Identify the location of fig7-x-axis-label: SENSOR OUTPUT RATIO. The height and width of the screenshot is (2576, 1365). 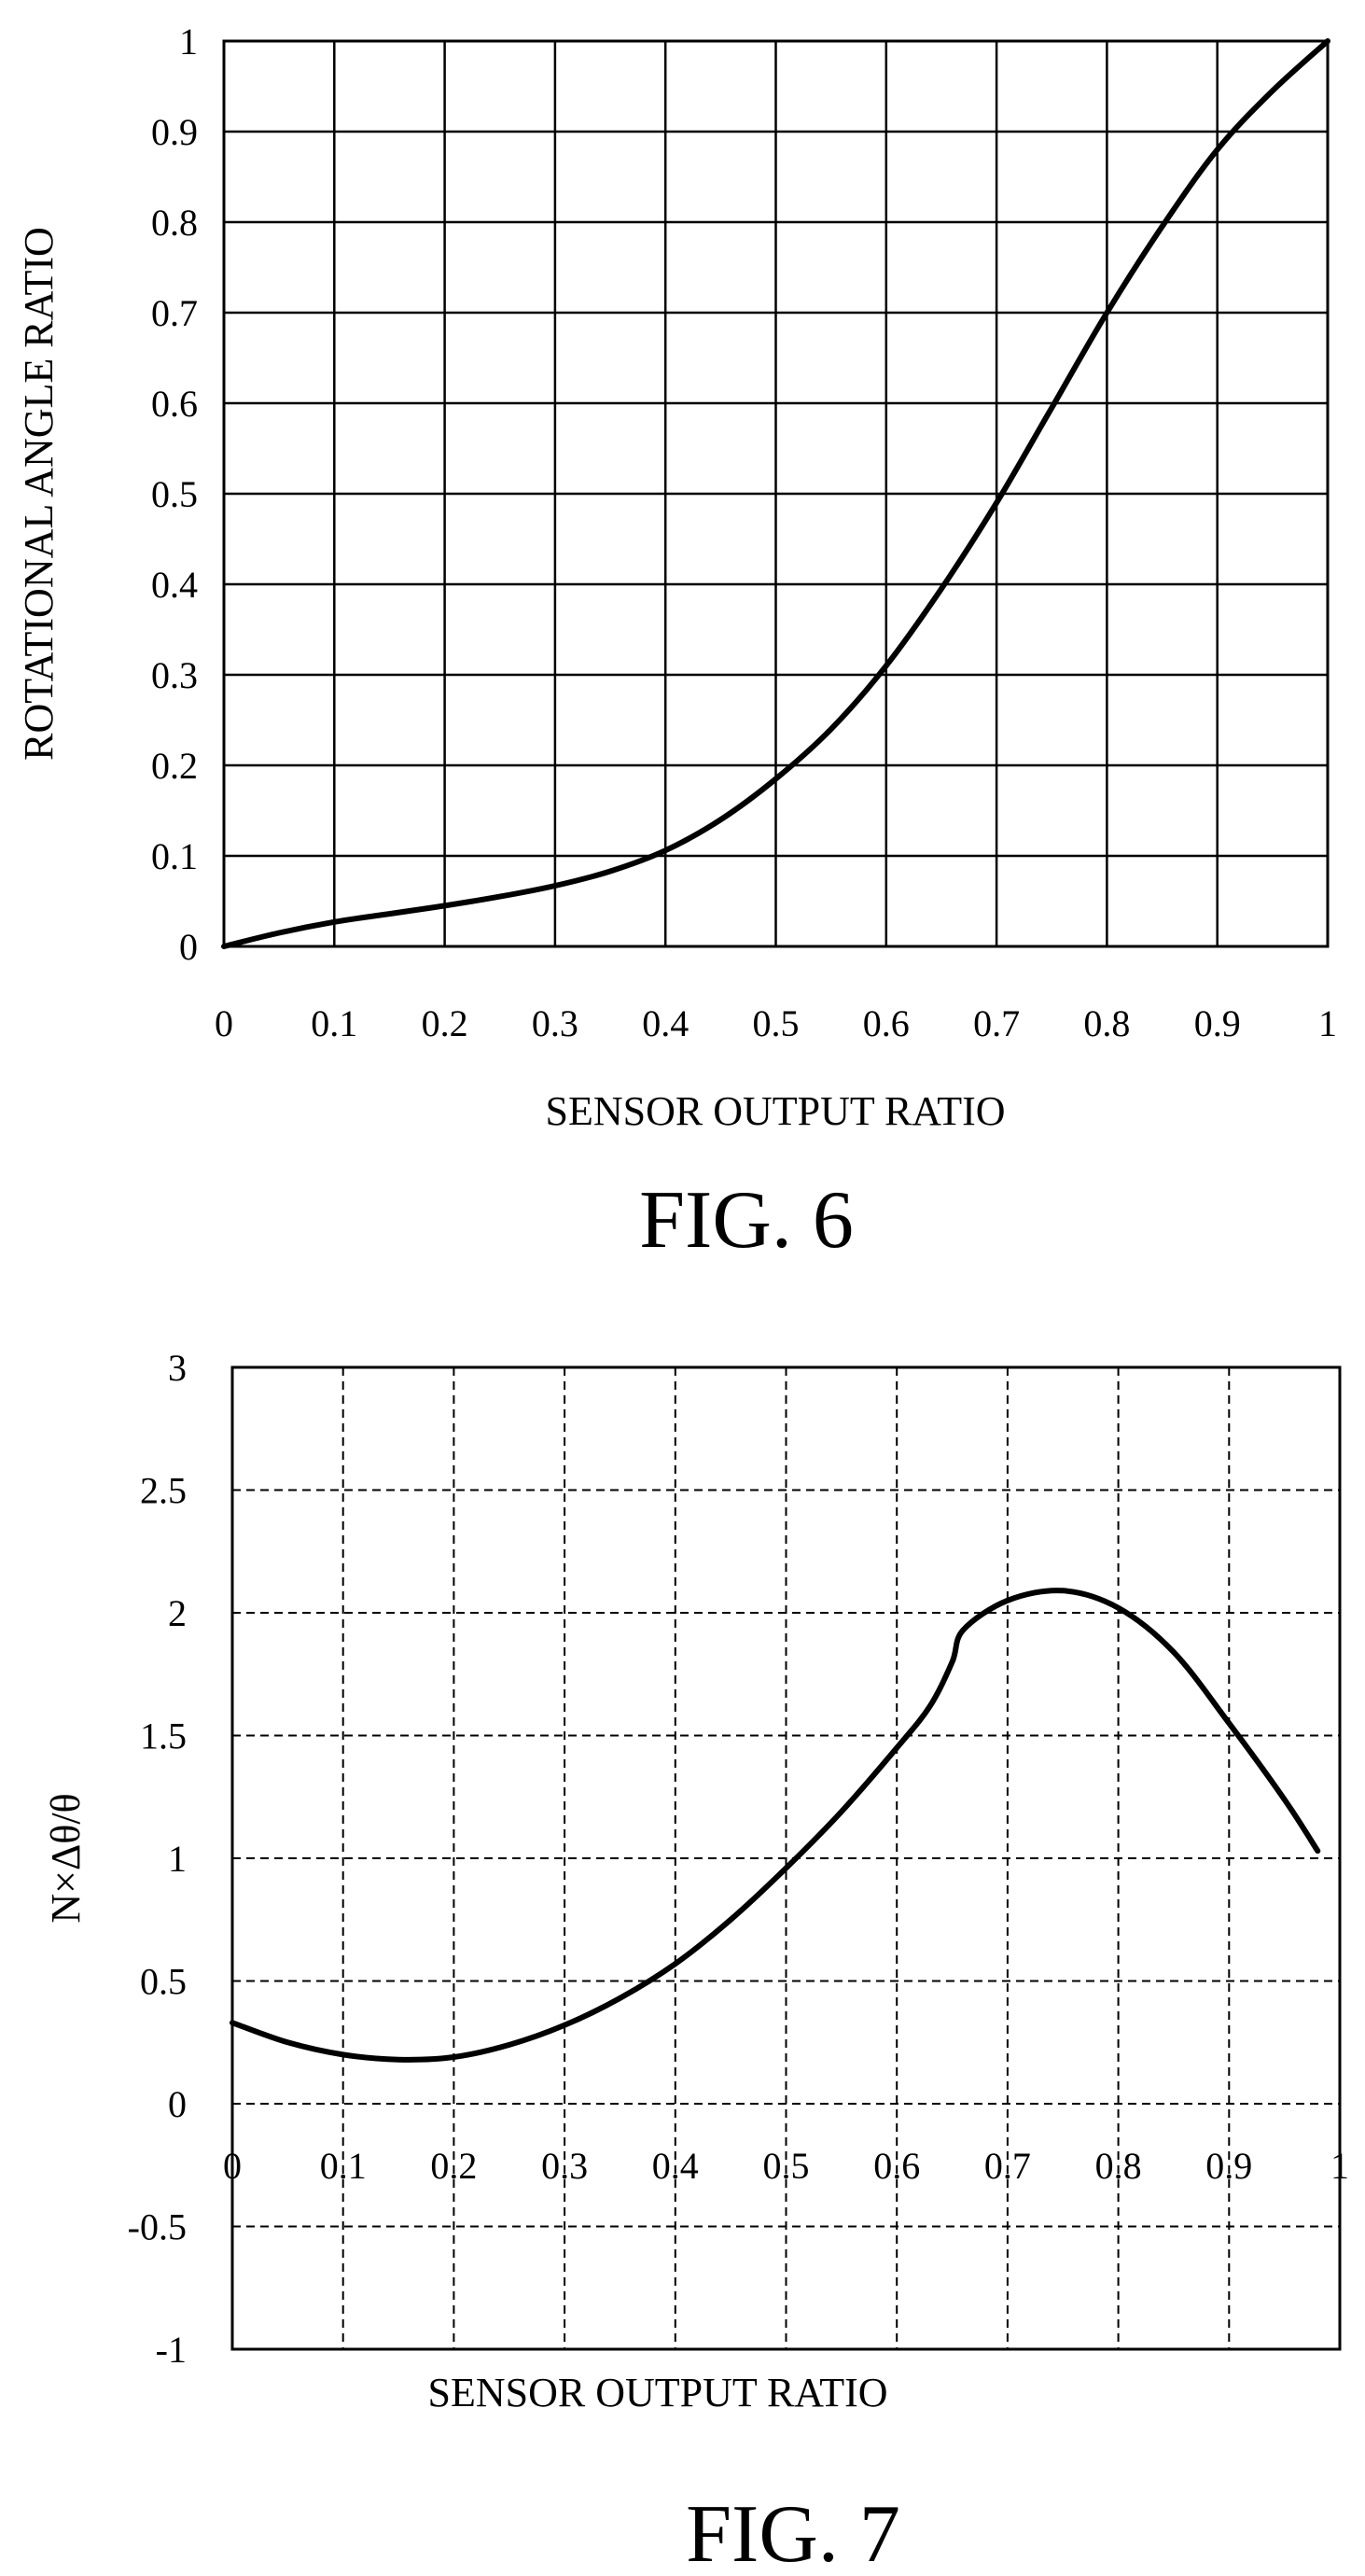
(657, 2392).